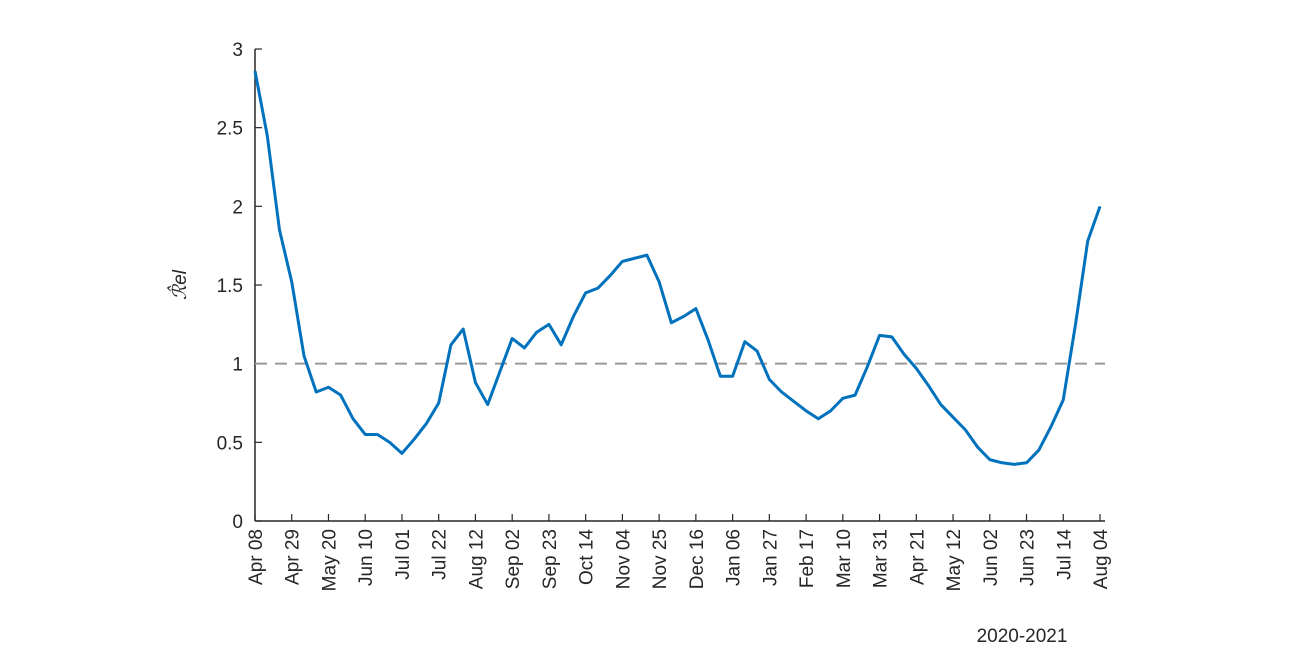  I want to click on x-tick-label: Nov 04, so click(623, 559).